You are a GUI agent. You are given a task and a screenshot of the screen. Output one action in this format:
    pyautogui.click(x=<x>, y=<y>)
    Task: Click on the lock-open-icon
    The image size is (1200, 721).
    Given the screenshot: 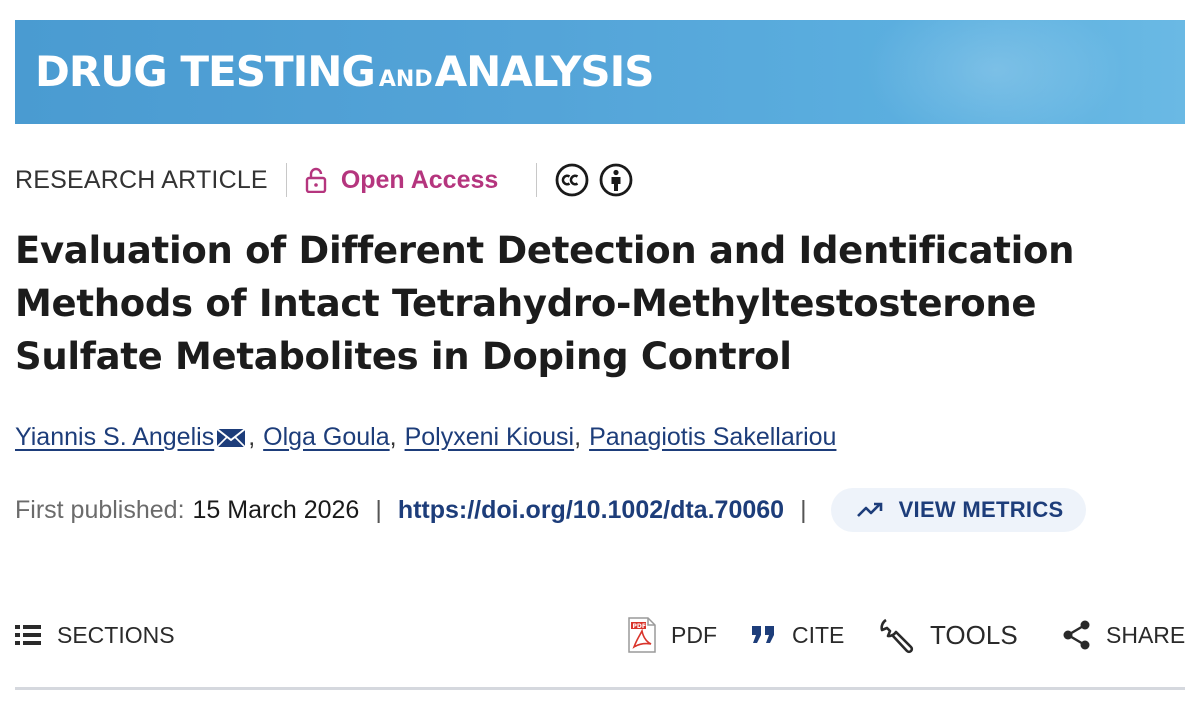 What is the action you would take?
    pyautogui.click(x=316, y=180)
    